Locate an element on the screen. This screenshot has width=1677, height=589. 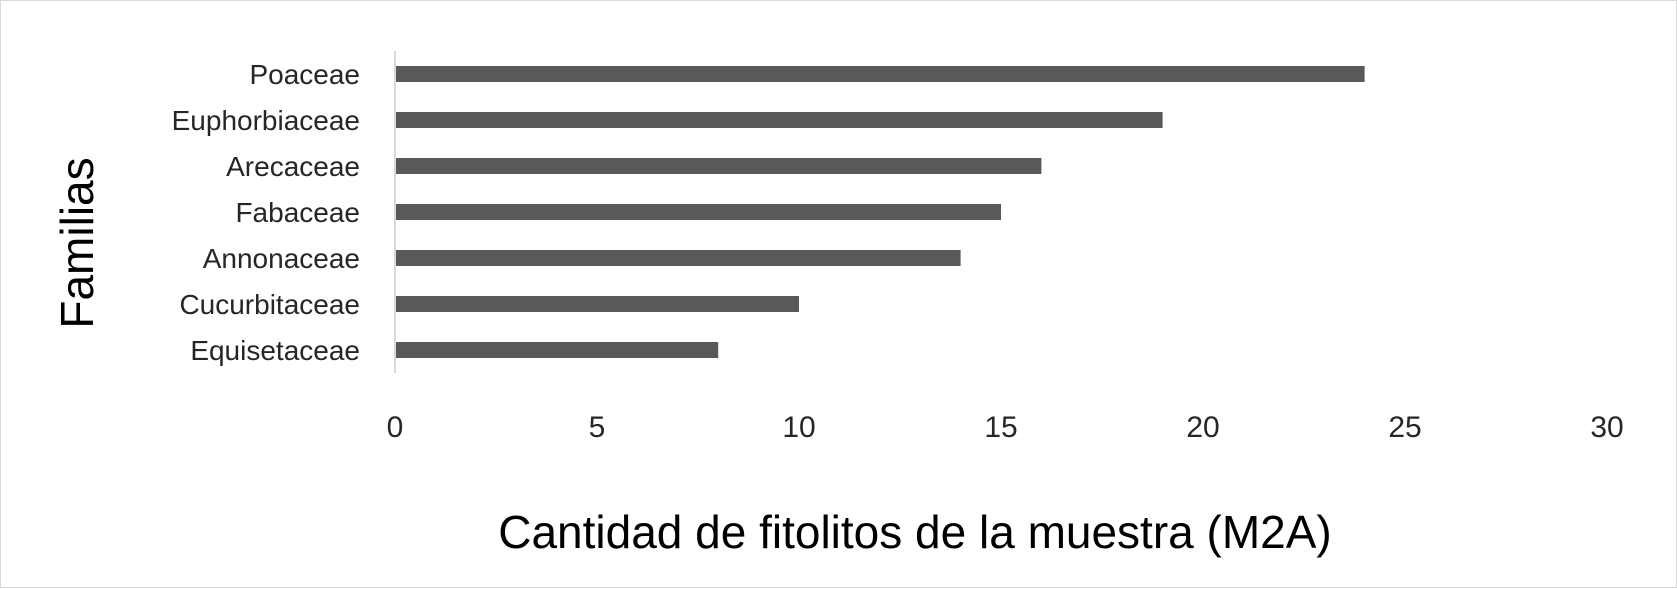
category-label-arecaceae: Arecaceae is located at coordinates (293, 166).